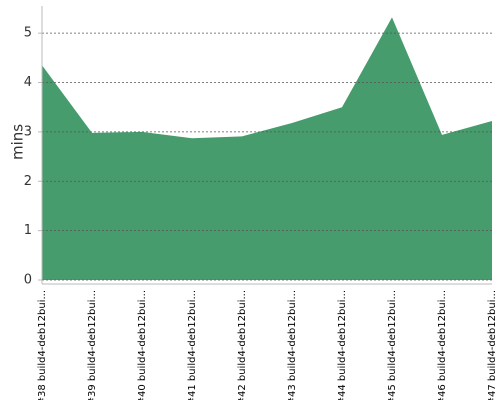  What do you see at coordinates (28, 280) in the screenshot?
I see `y-tick-label: 0` at bounding box center [28, 280].